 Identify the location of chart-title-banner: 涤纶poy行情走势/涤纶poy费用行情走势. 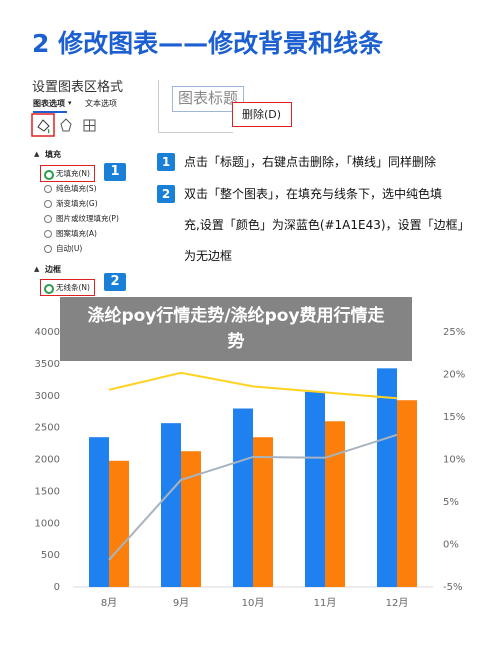
(236, 329).